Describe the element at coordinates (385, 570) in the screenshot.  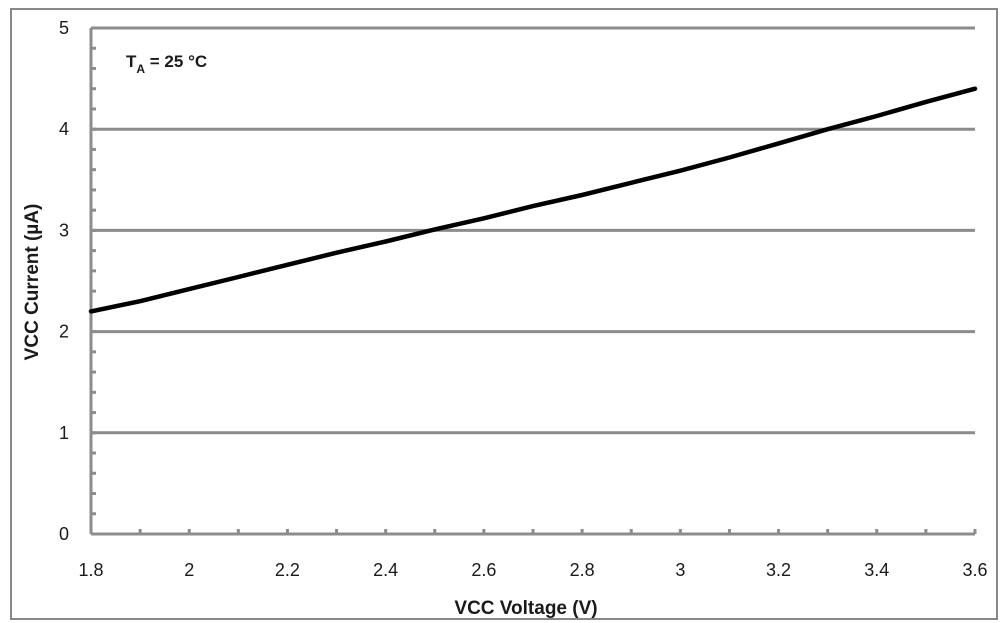
I see `x-tick-label: 2.4` at that location.